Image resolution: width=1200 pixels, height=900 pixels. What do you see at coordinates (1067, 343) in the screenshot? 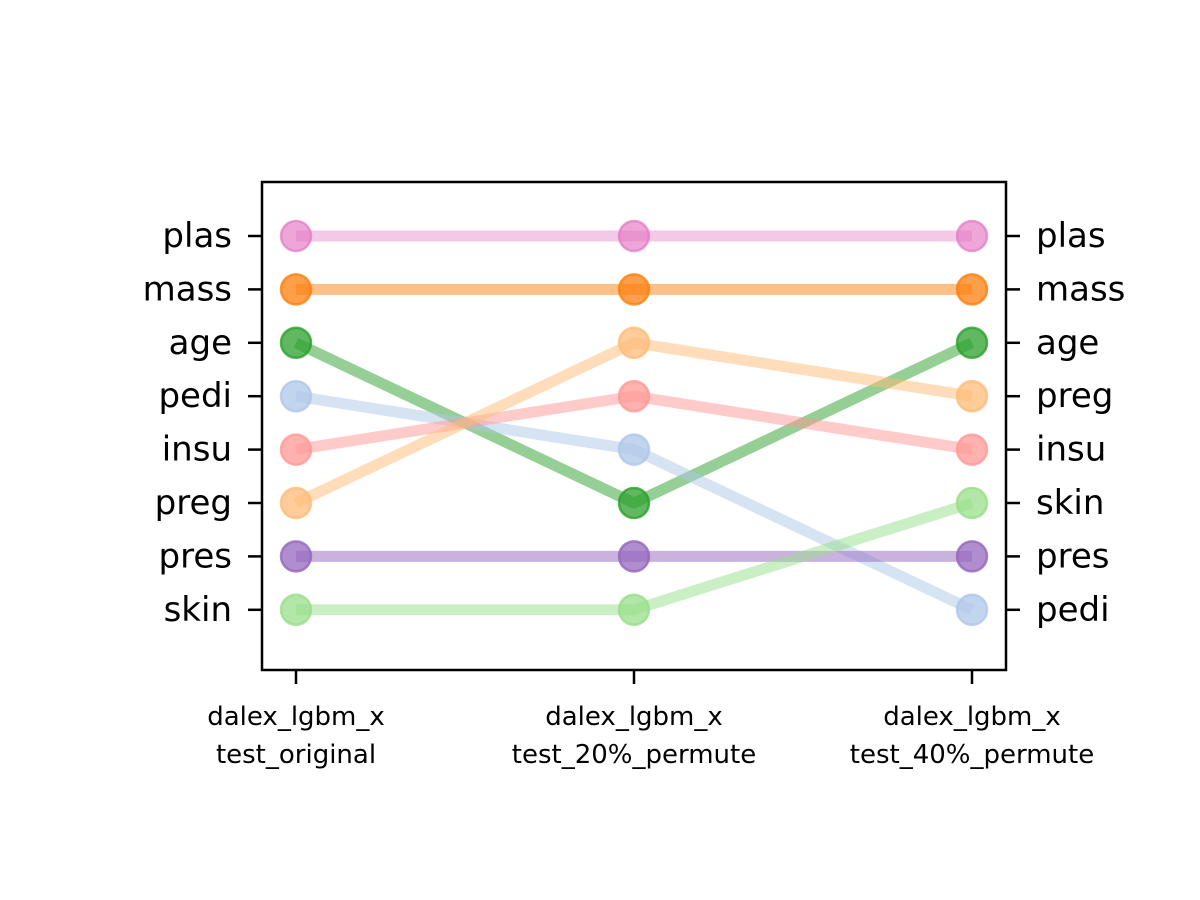
I see `right-tick-label: age` at bounding box center [1067, 343].